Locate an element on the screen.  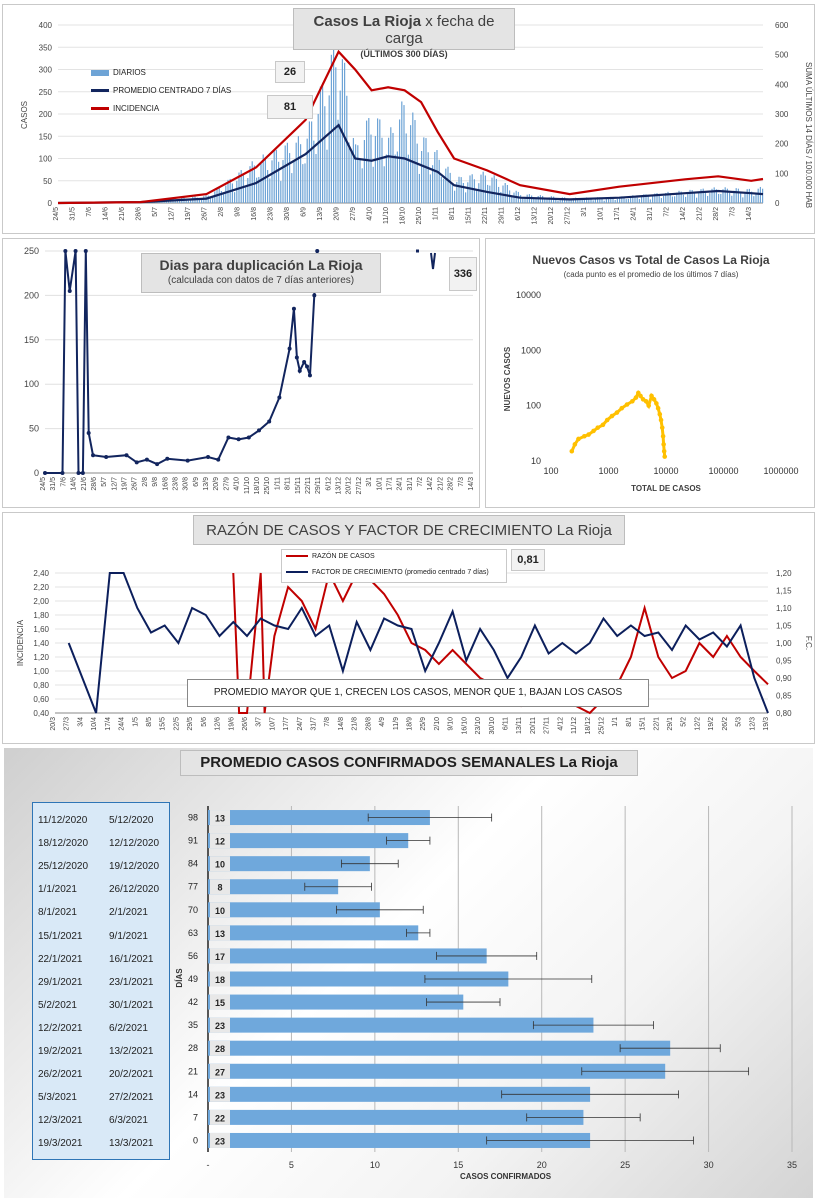
y-tick-label: 400 is located at coordinates (46, 25).